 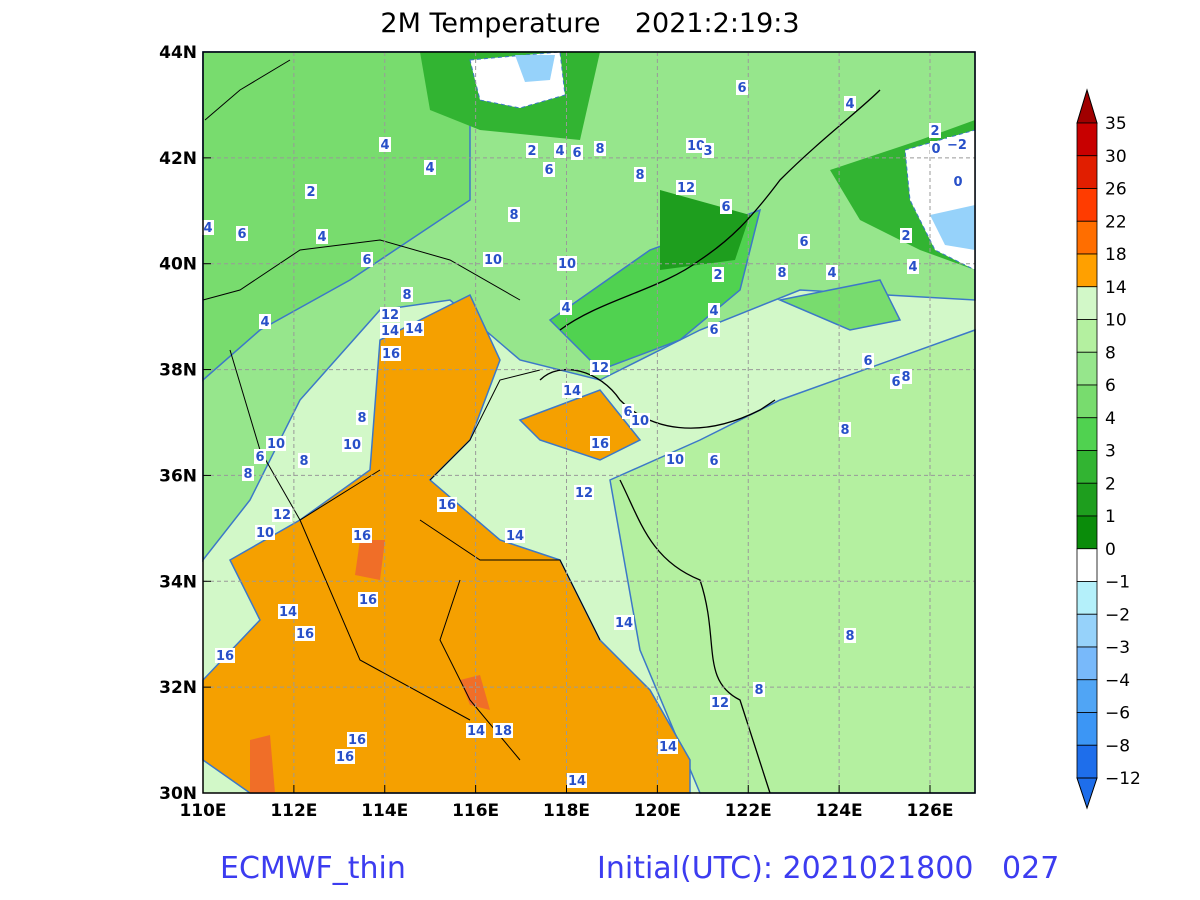 I want to click on colorbar-label: 4, so click(x=1110, y=419).